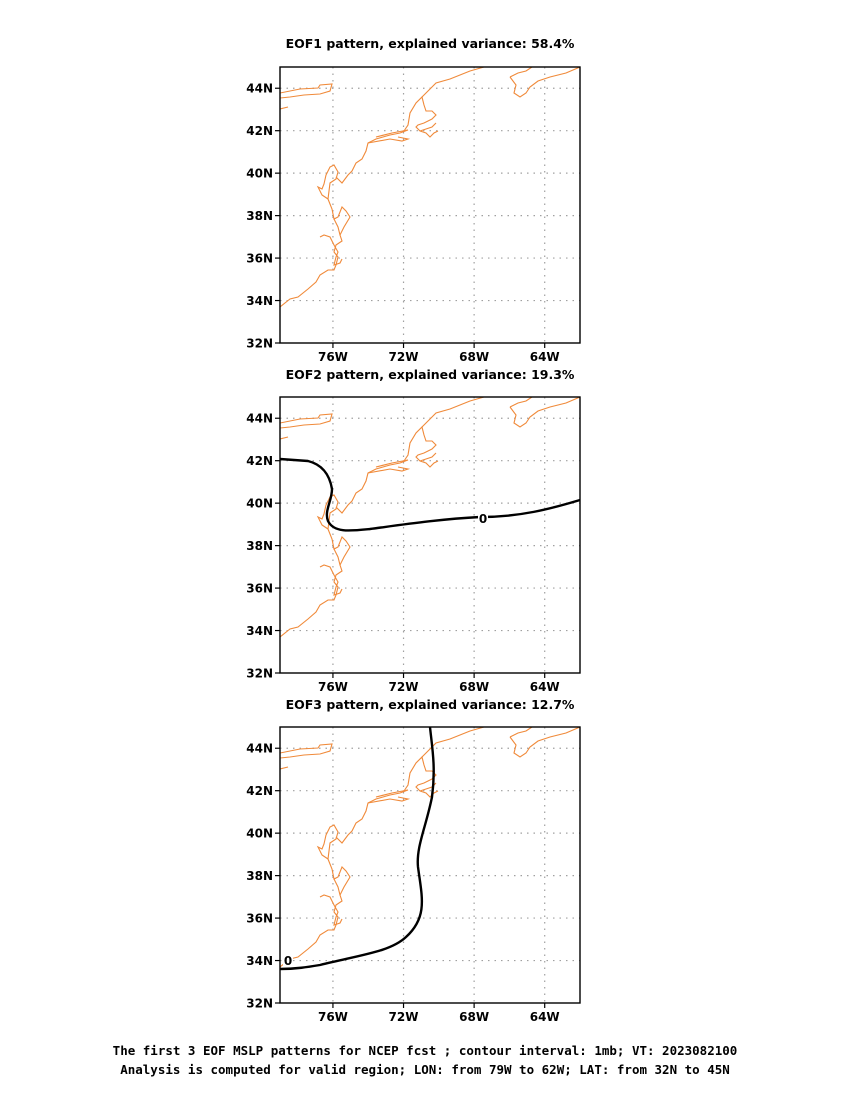 The image size is (850, 1100). What do you see at coordinates (430, 374) in the screenshot?
I see `panel-2-title: EOF2 pattern, explained variance: 19.3%` at bounding box center [430, 374].